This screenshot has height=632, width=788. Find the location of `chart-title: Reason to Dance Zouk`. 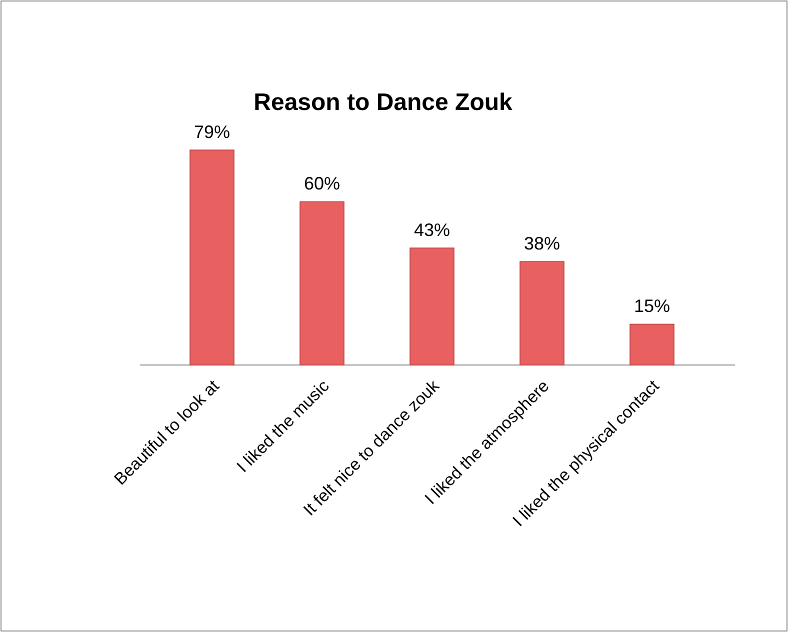

chart-title: Reason to Dance Zouk is located at coordinates (384, 102).